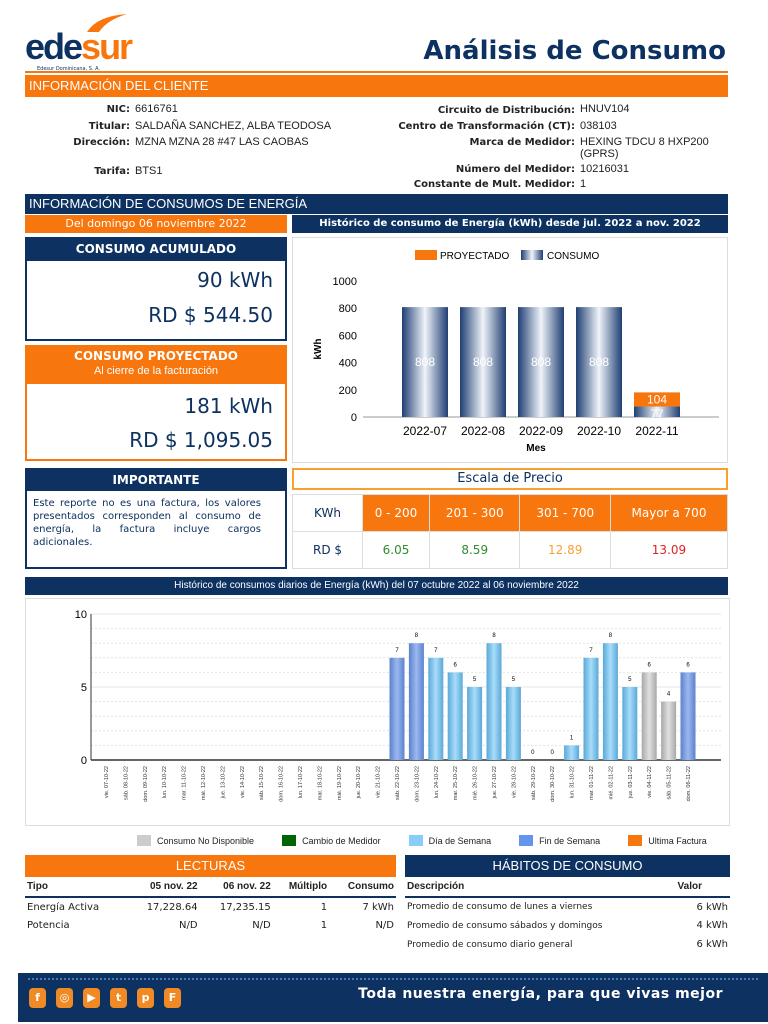  What do you see at coordinates (318, 348) in the screenshot?
I see `y-axis-label: kWh` at bounding box center [318, 348].